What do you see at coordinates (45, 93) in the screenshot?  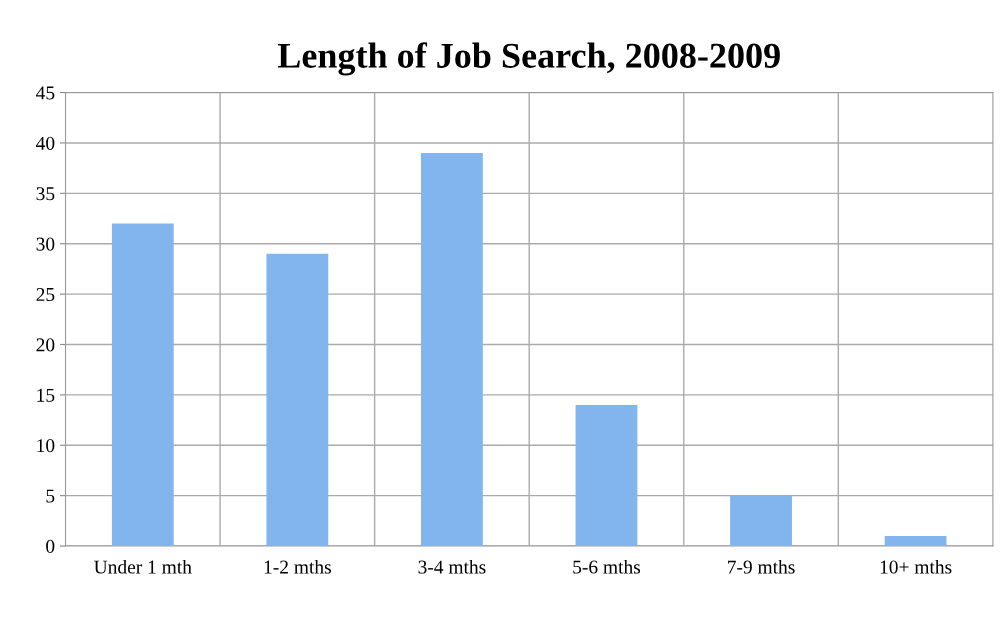 I see `y-tick-label: 45` at bounding box center [45, 93].